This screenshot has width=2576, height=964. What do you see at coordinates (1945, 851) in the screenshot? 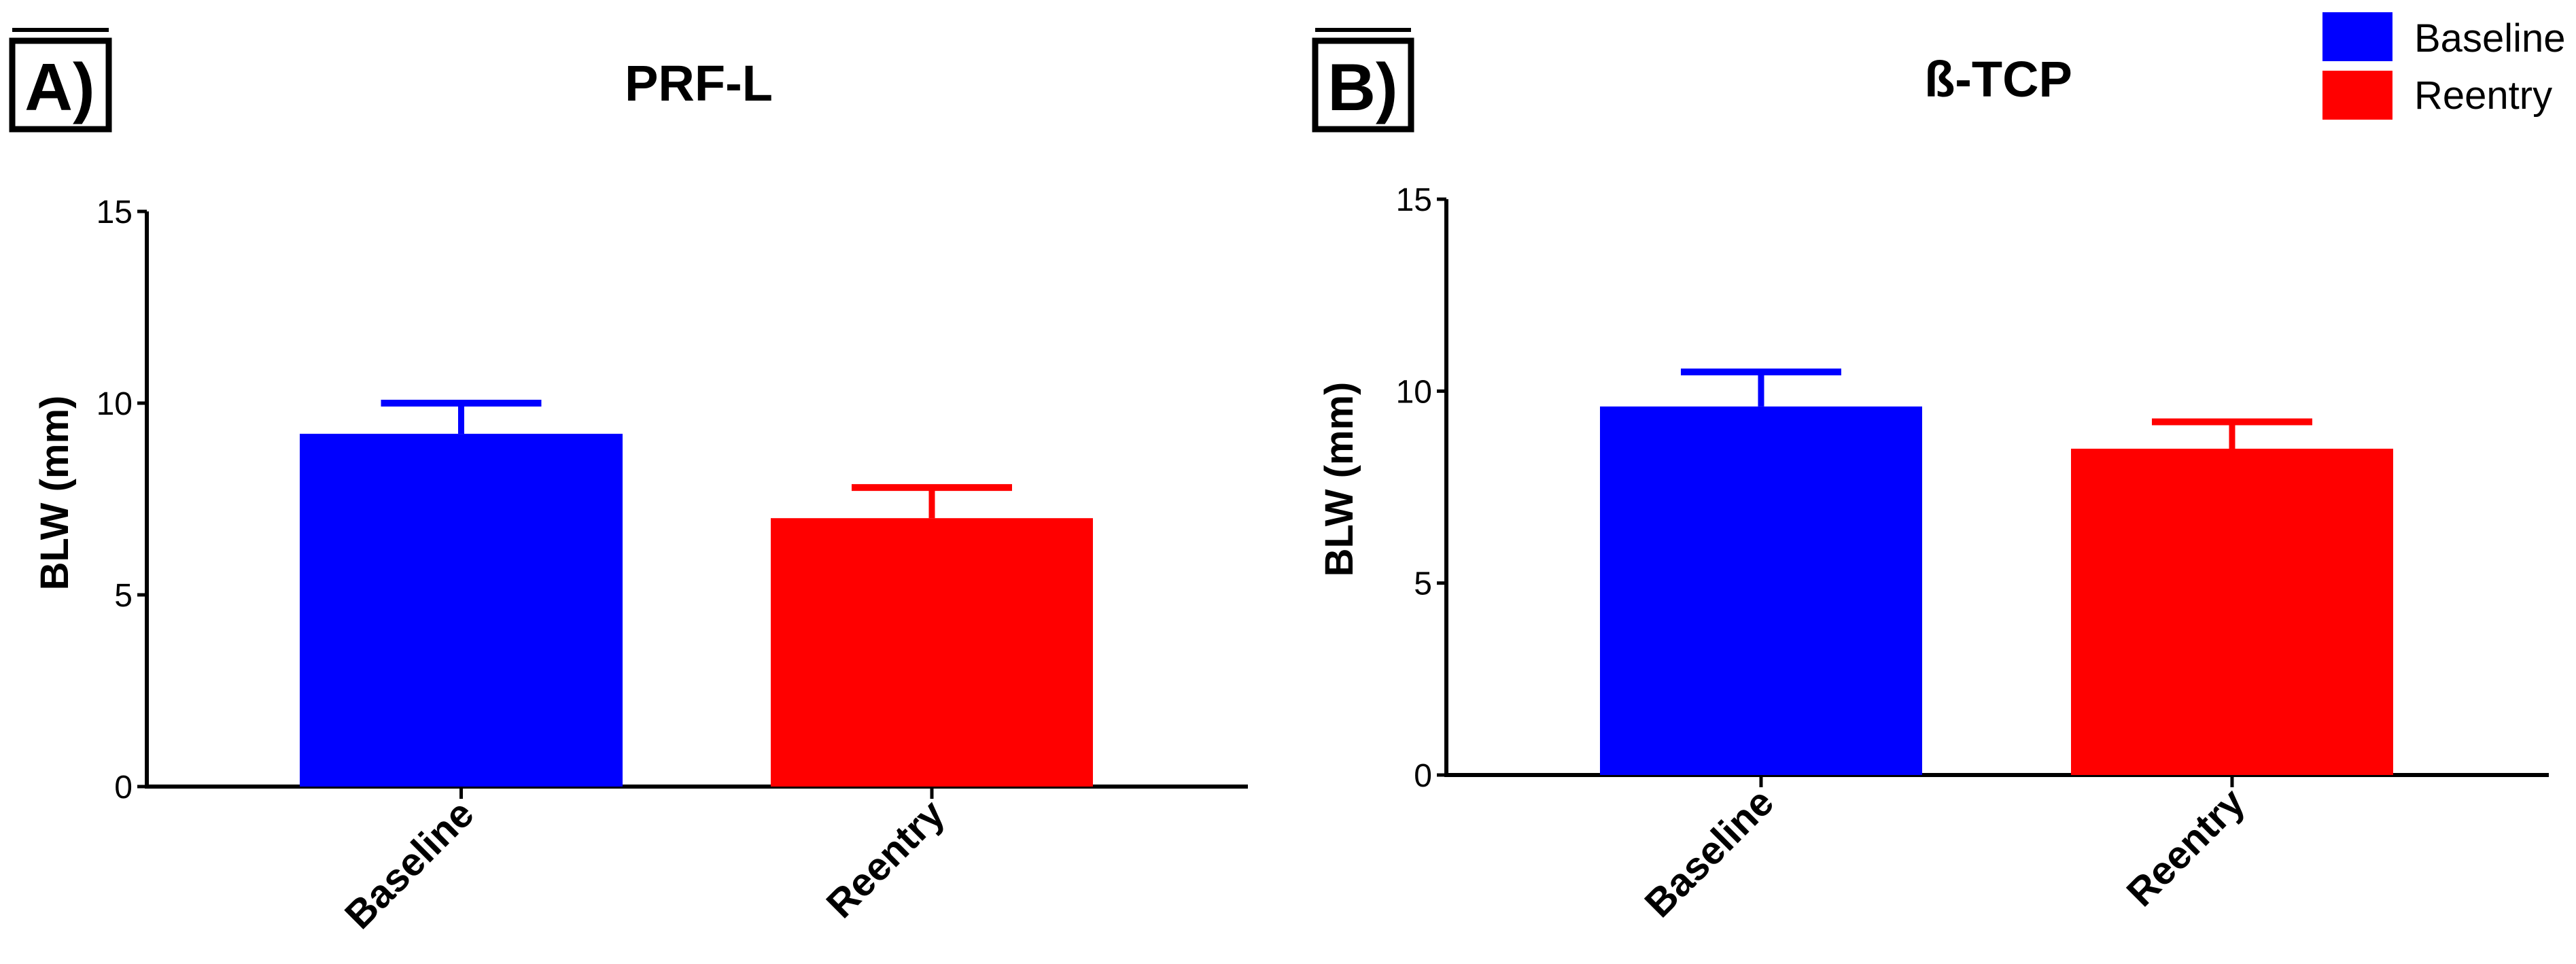
I see `panel-b-x-tick-labels: Baseline Reentry` at bounding box center [1945, 851].